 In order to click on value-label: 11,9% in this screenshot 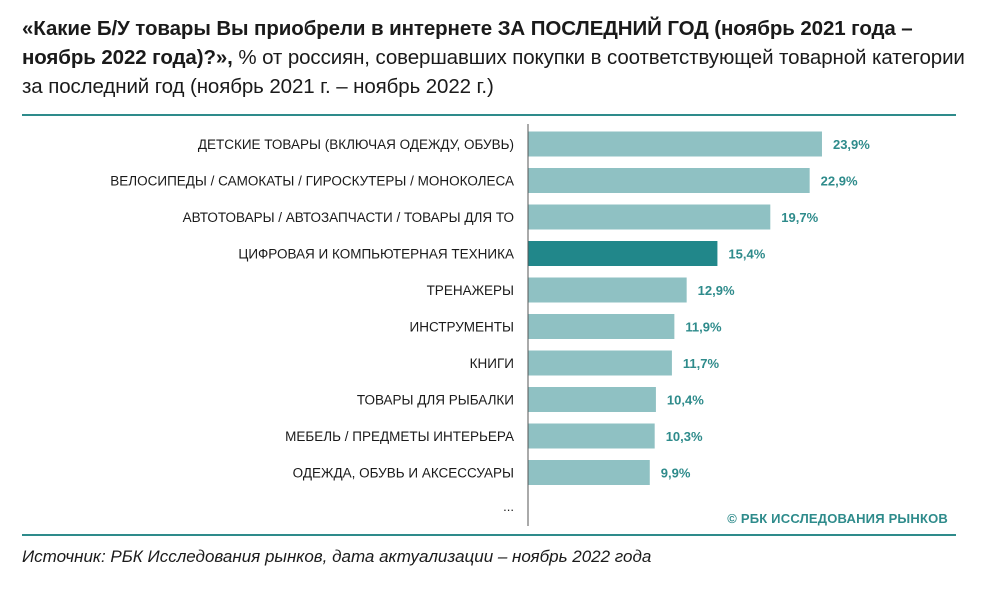, I will do `click(703, 327)`.